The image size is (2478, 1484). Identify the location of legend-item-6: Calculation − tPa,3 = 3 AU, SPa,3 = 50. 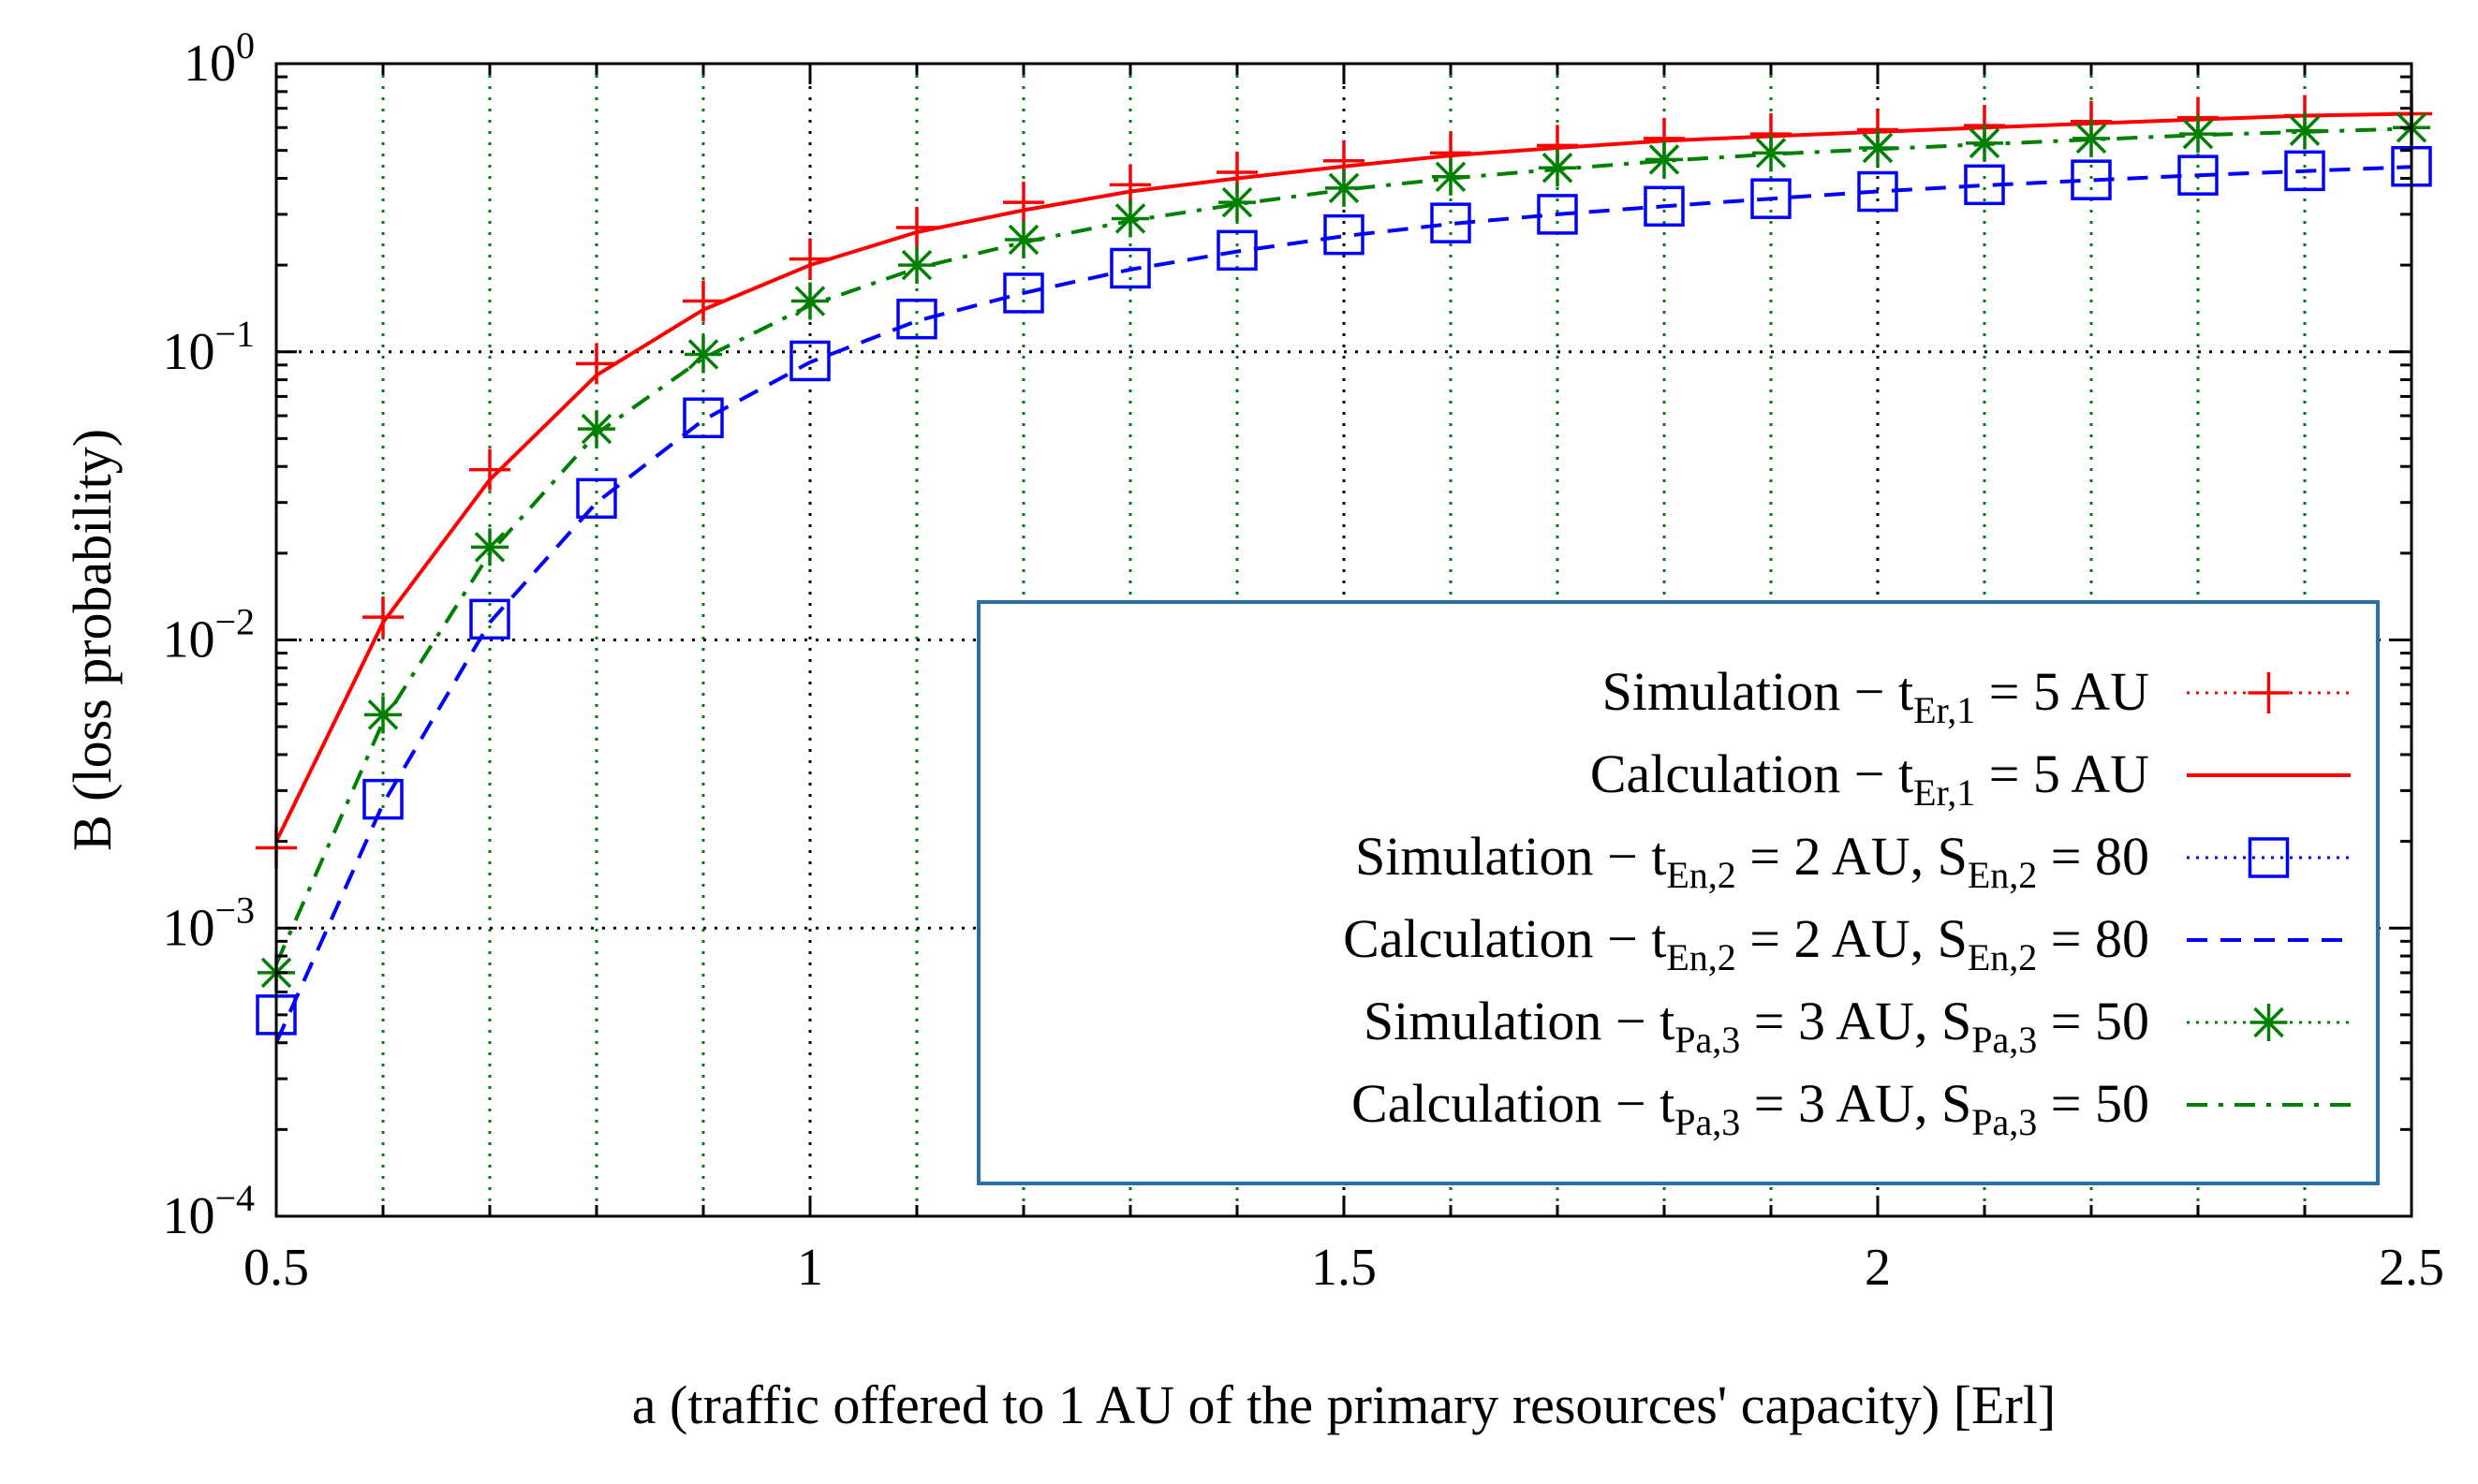
(1851, 1108).